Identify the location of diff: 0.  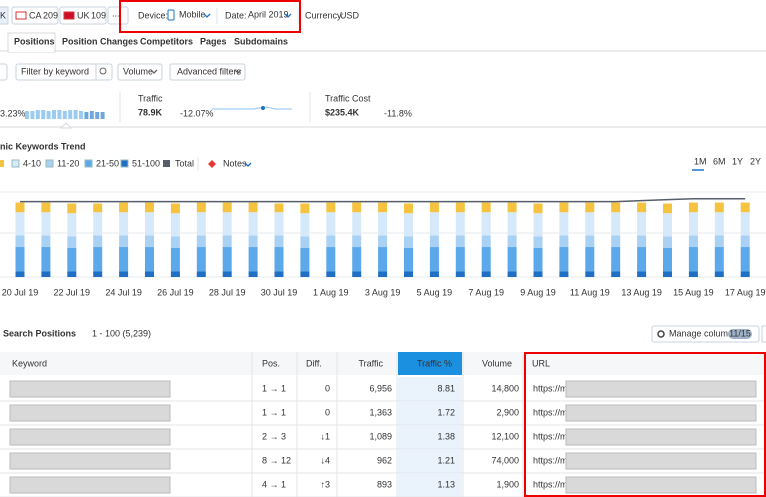
(327, 412).